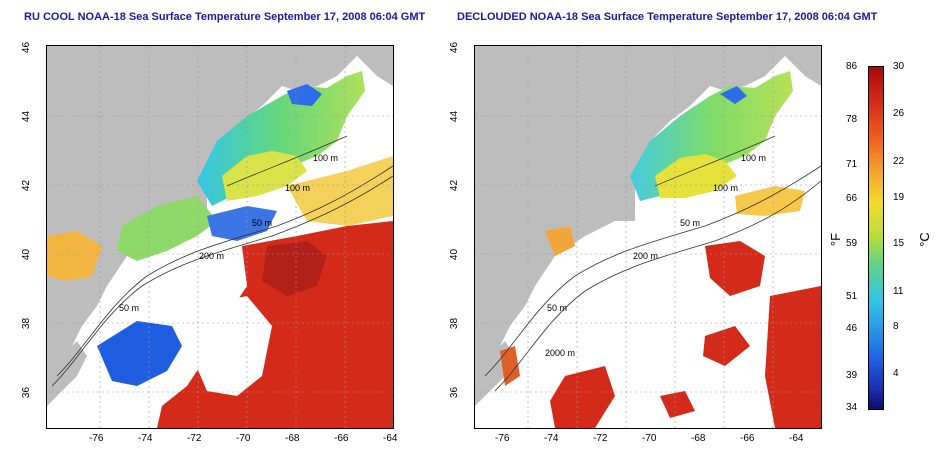 This screenshot has width=950, height=475. What do you see at coordinates (139, 353) in the screenshot?
I see `cold-patch-sw` at bounding box center [139, 353].